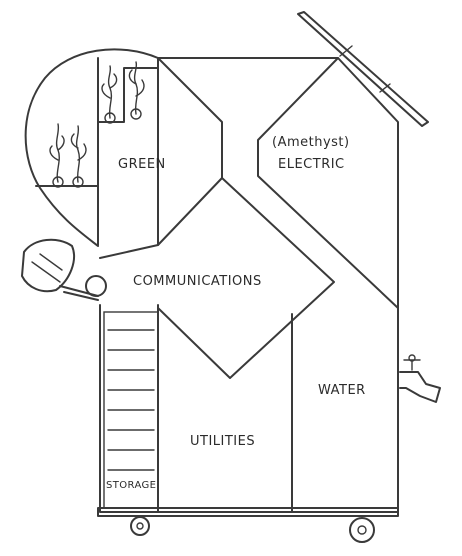  Describe the element at coordinates (197, 281) in the screenshot. I see `communications-label: COMMUNICATIONS` at that location.